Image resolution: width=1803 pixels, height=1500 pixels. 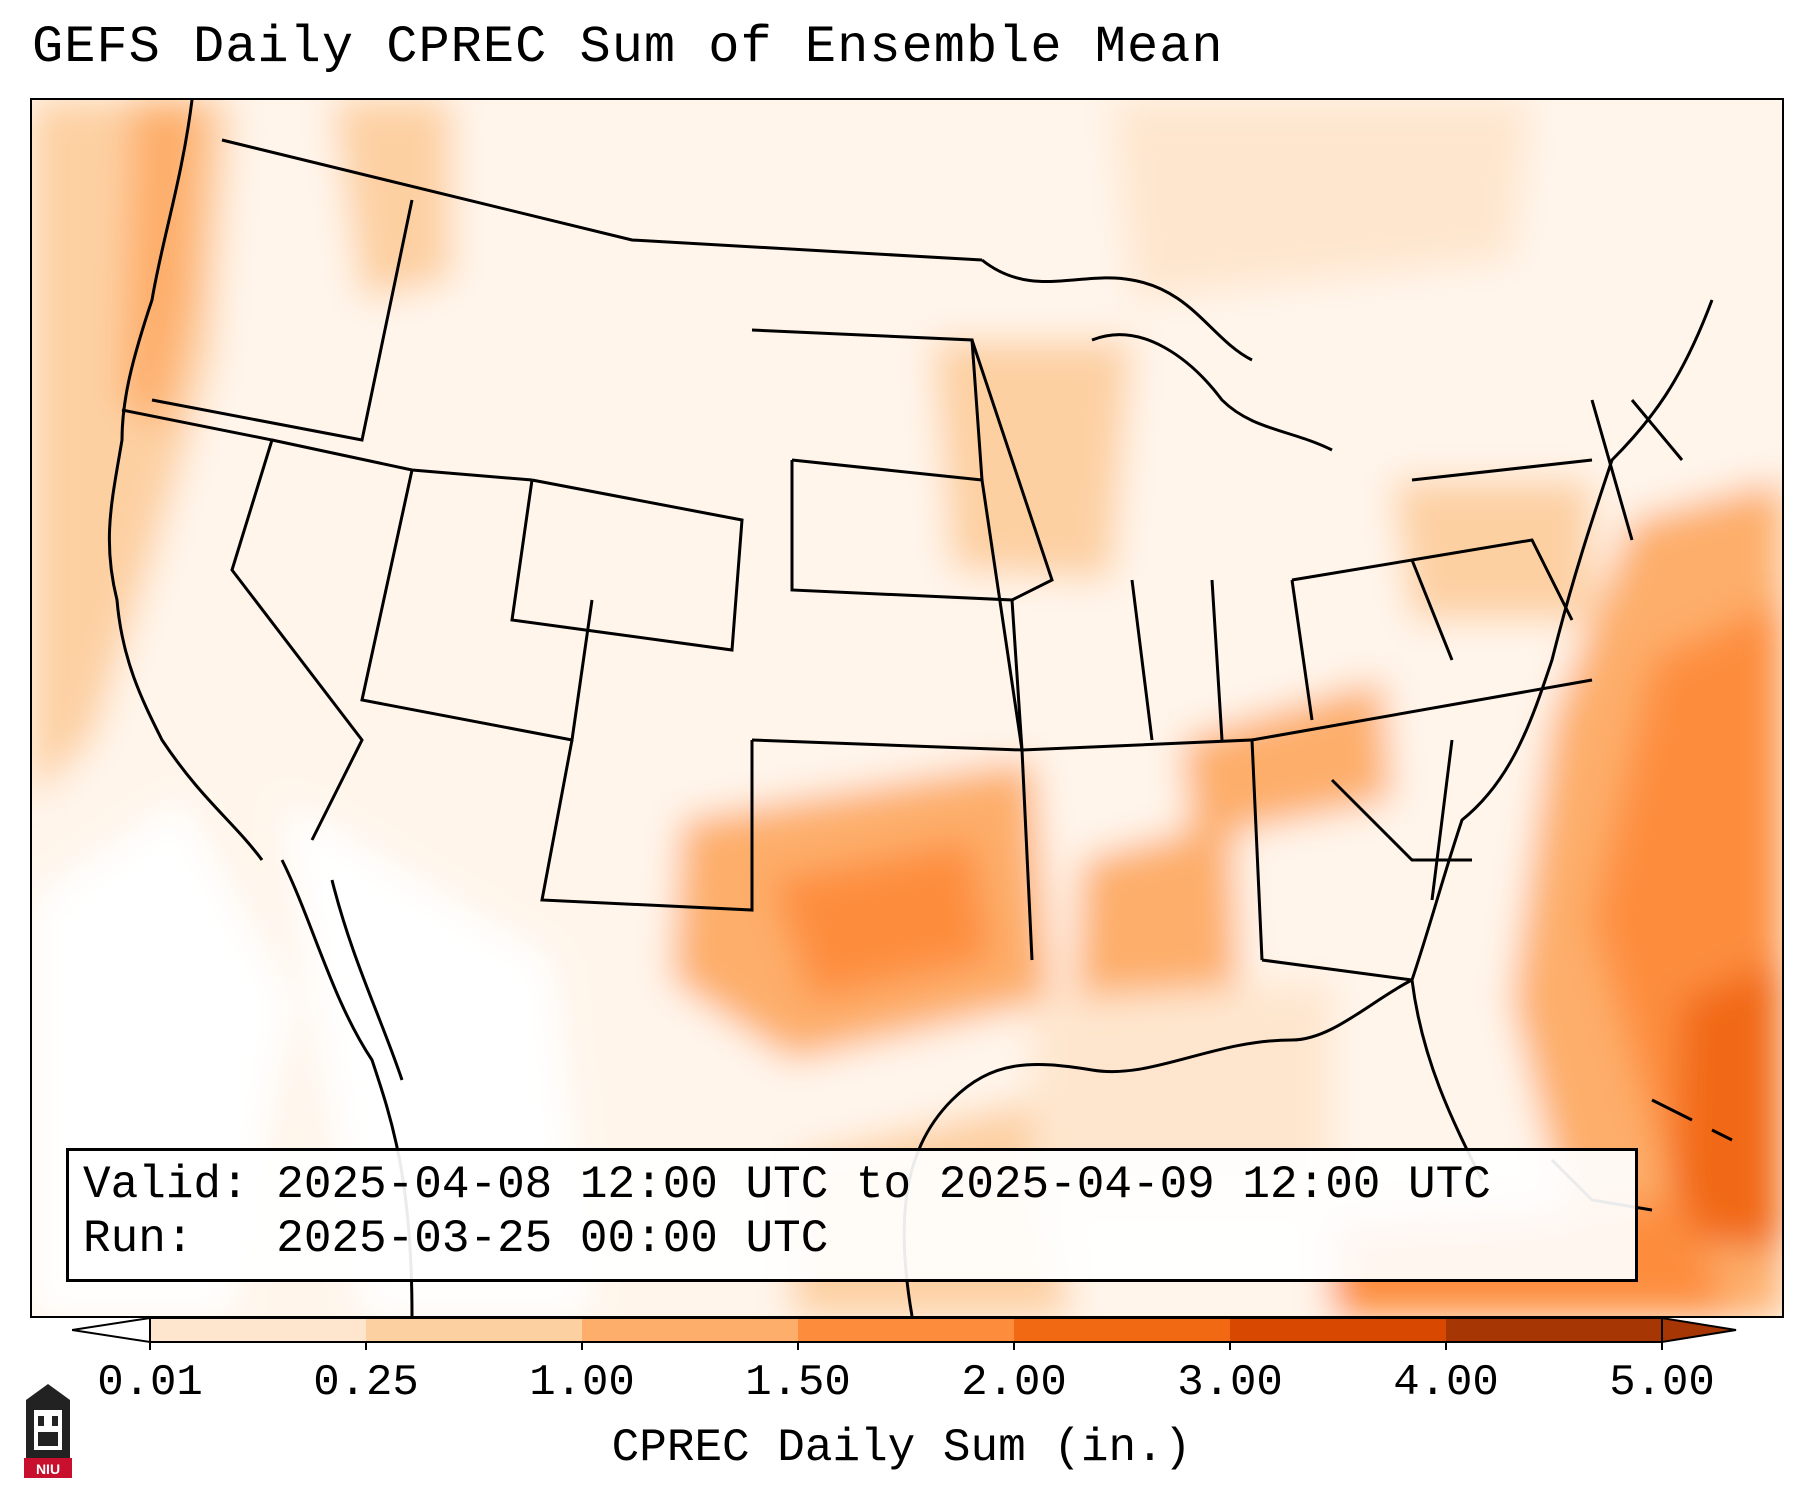 What do you see at coordinates (628, 47) in the screenshot?
I see `page-title: GEFS Daily CPREC Sum of Ensemble Mean` at bounding box center [628, 47].